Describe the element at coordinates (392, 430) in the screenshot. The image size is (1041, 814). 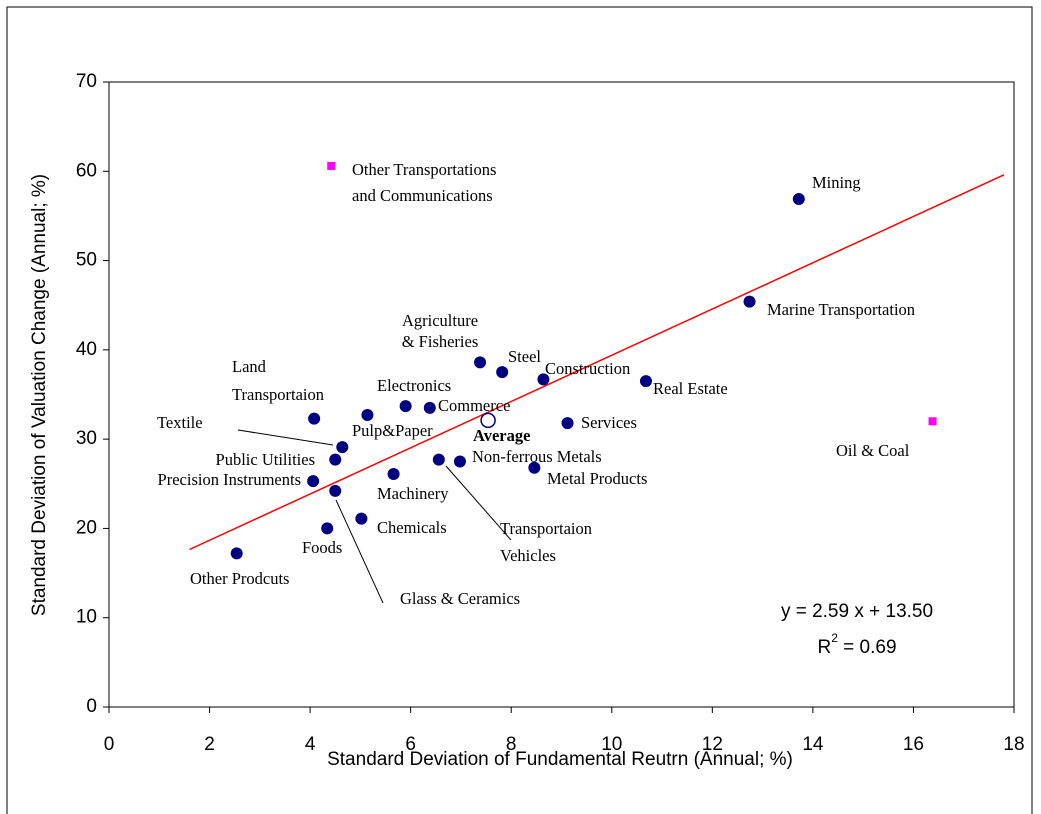
I see `point-label: Pulp&Paper` at that location.